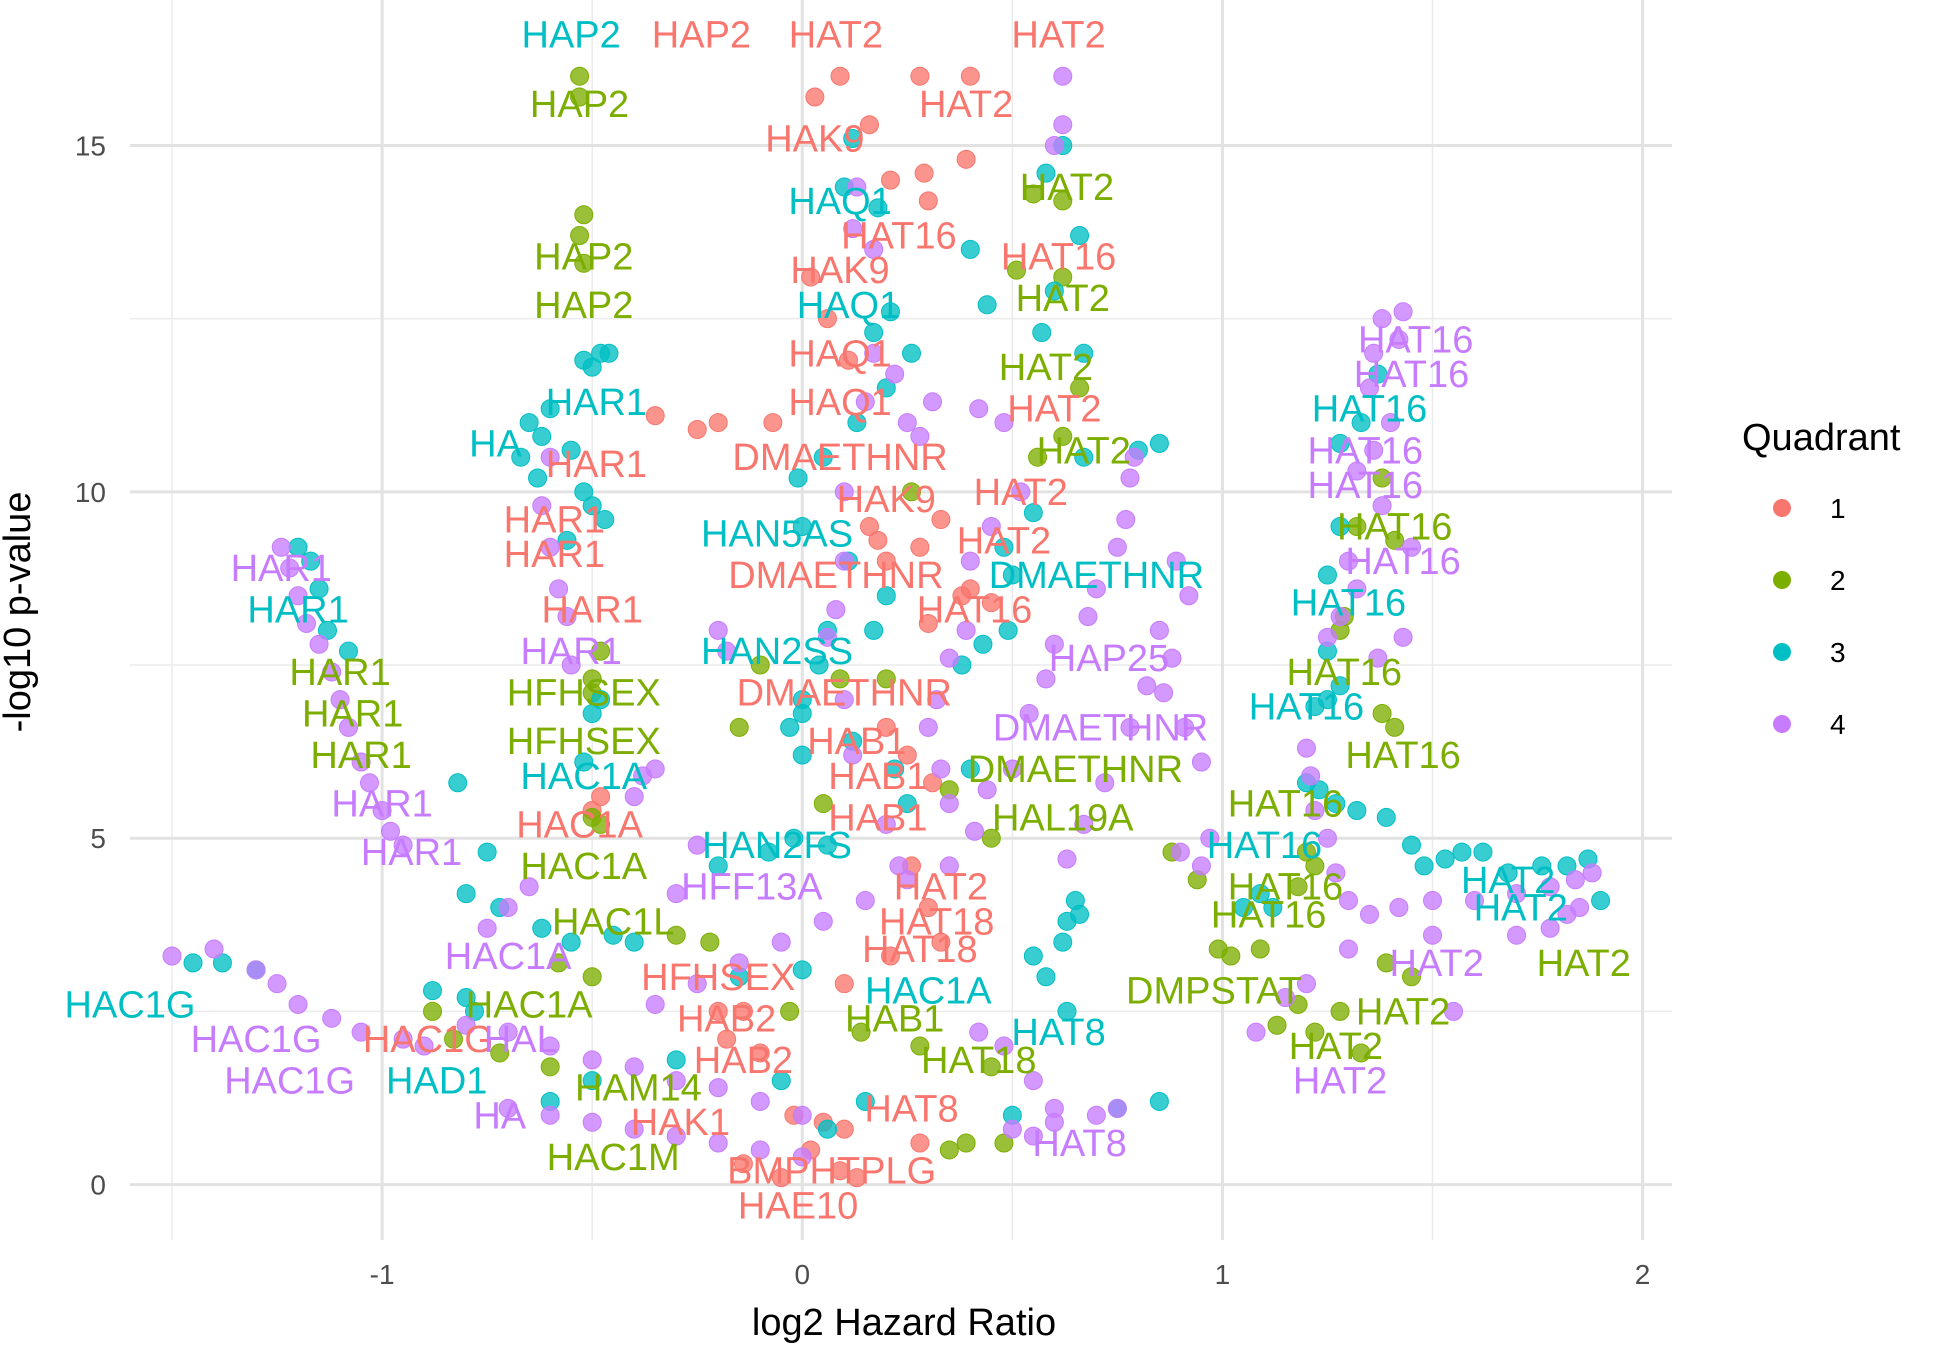  What do you see at coordinates (436, 1082) in the screenshot?
I see `point-label: HAD1` at bounding box center [436, 1082].